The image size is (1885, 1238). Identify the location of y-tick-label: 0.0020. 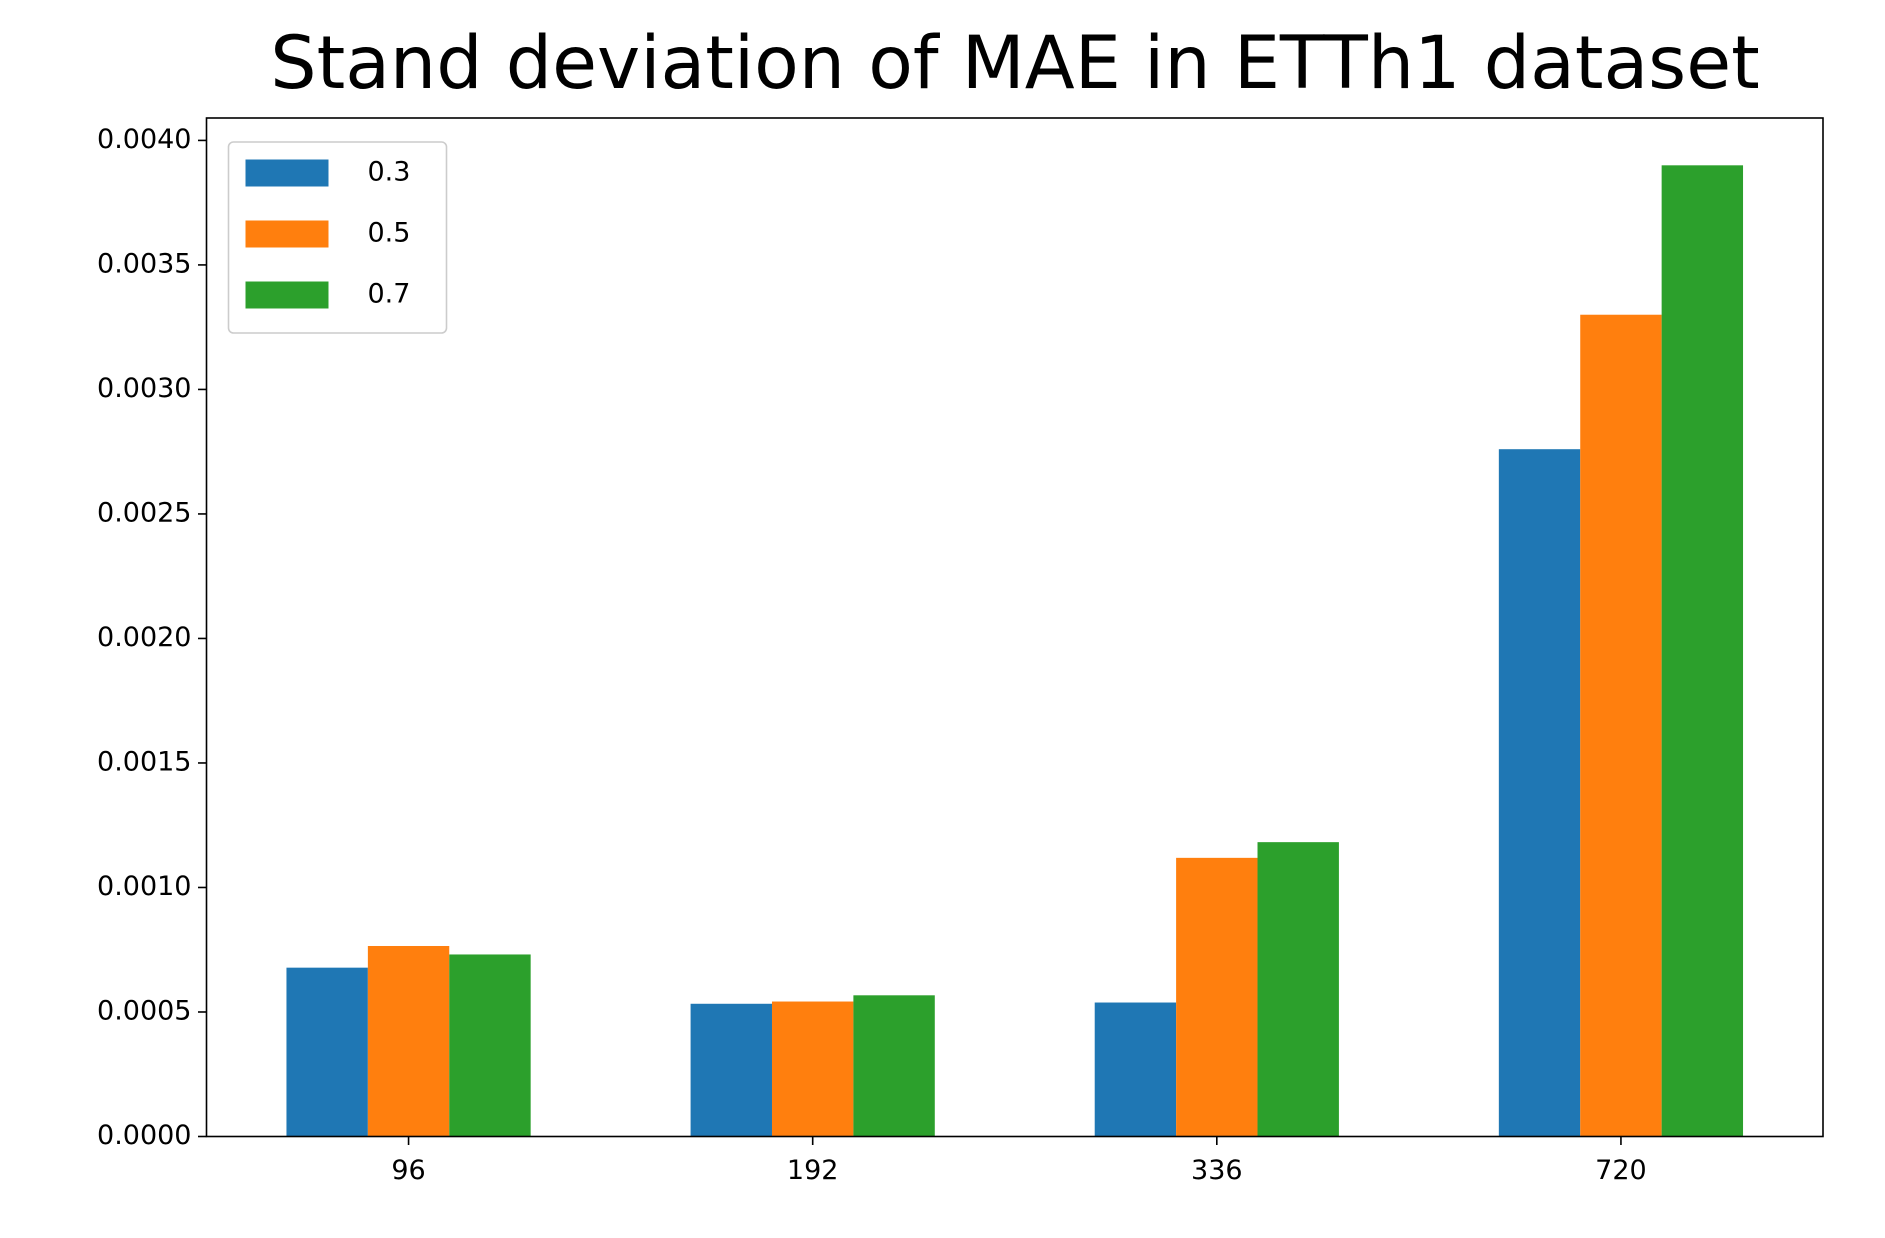
(144, 637).